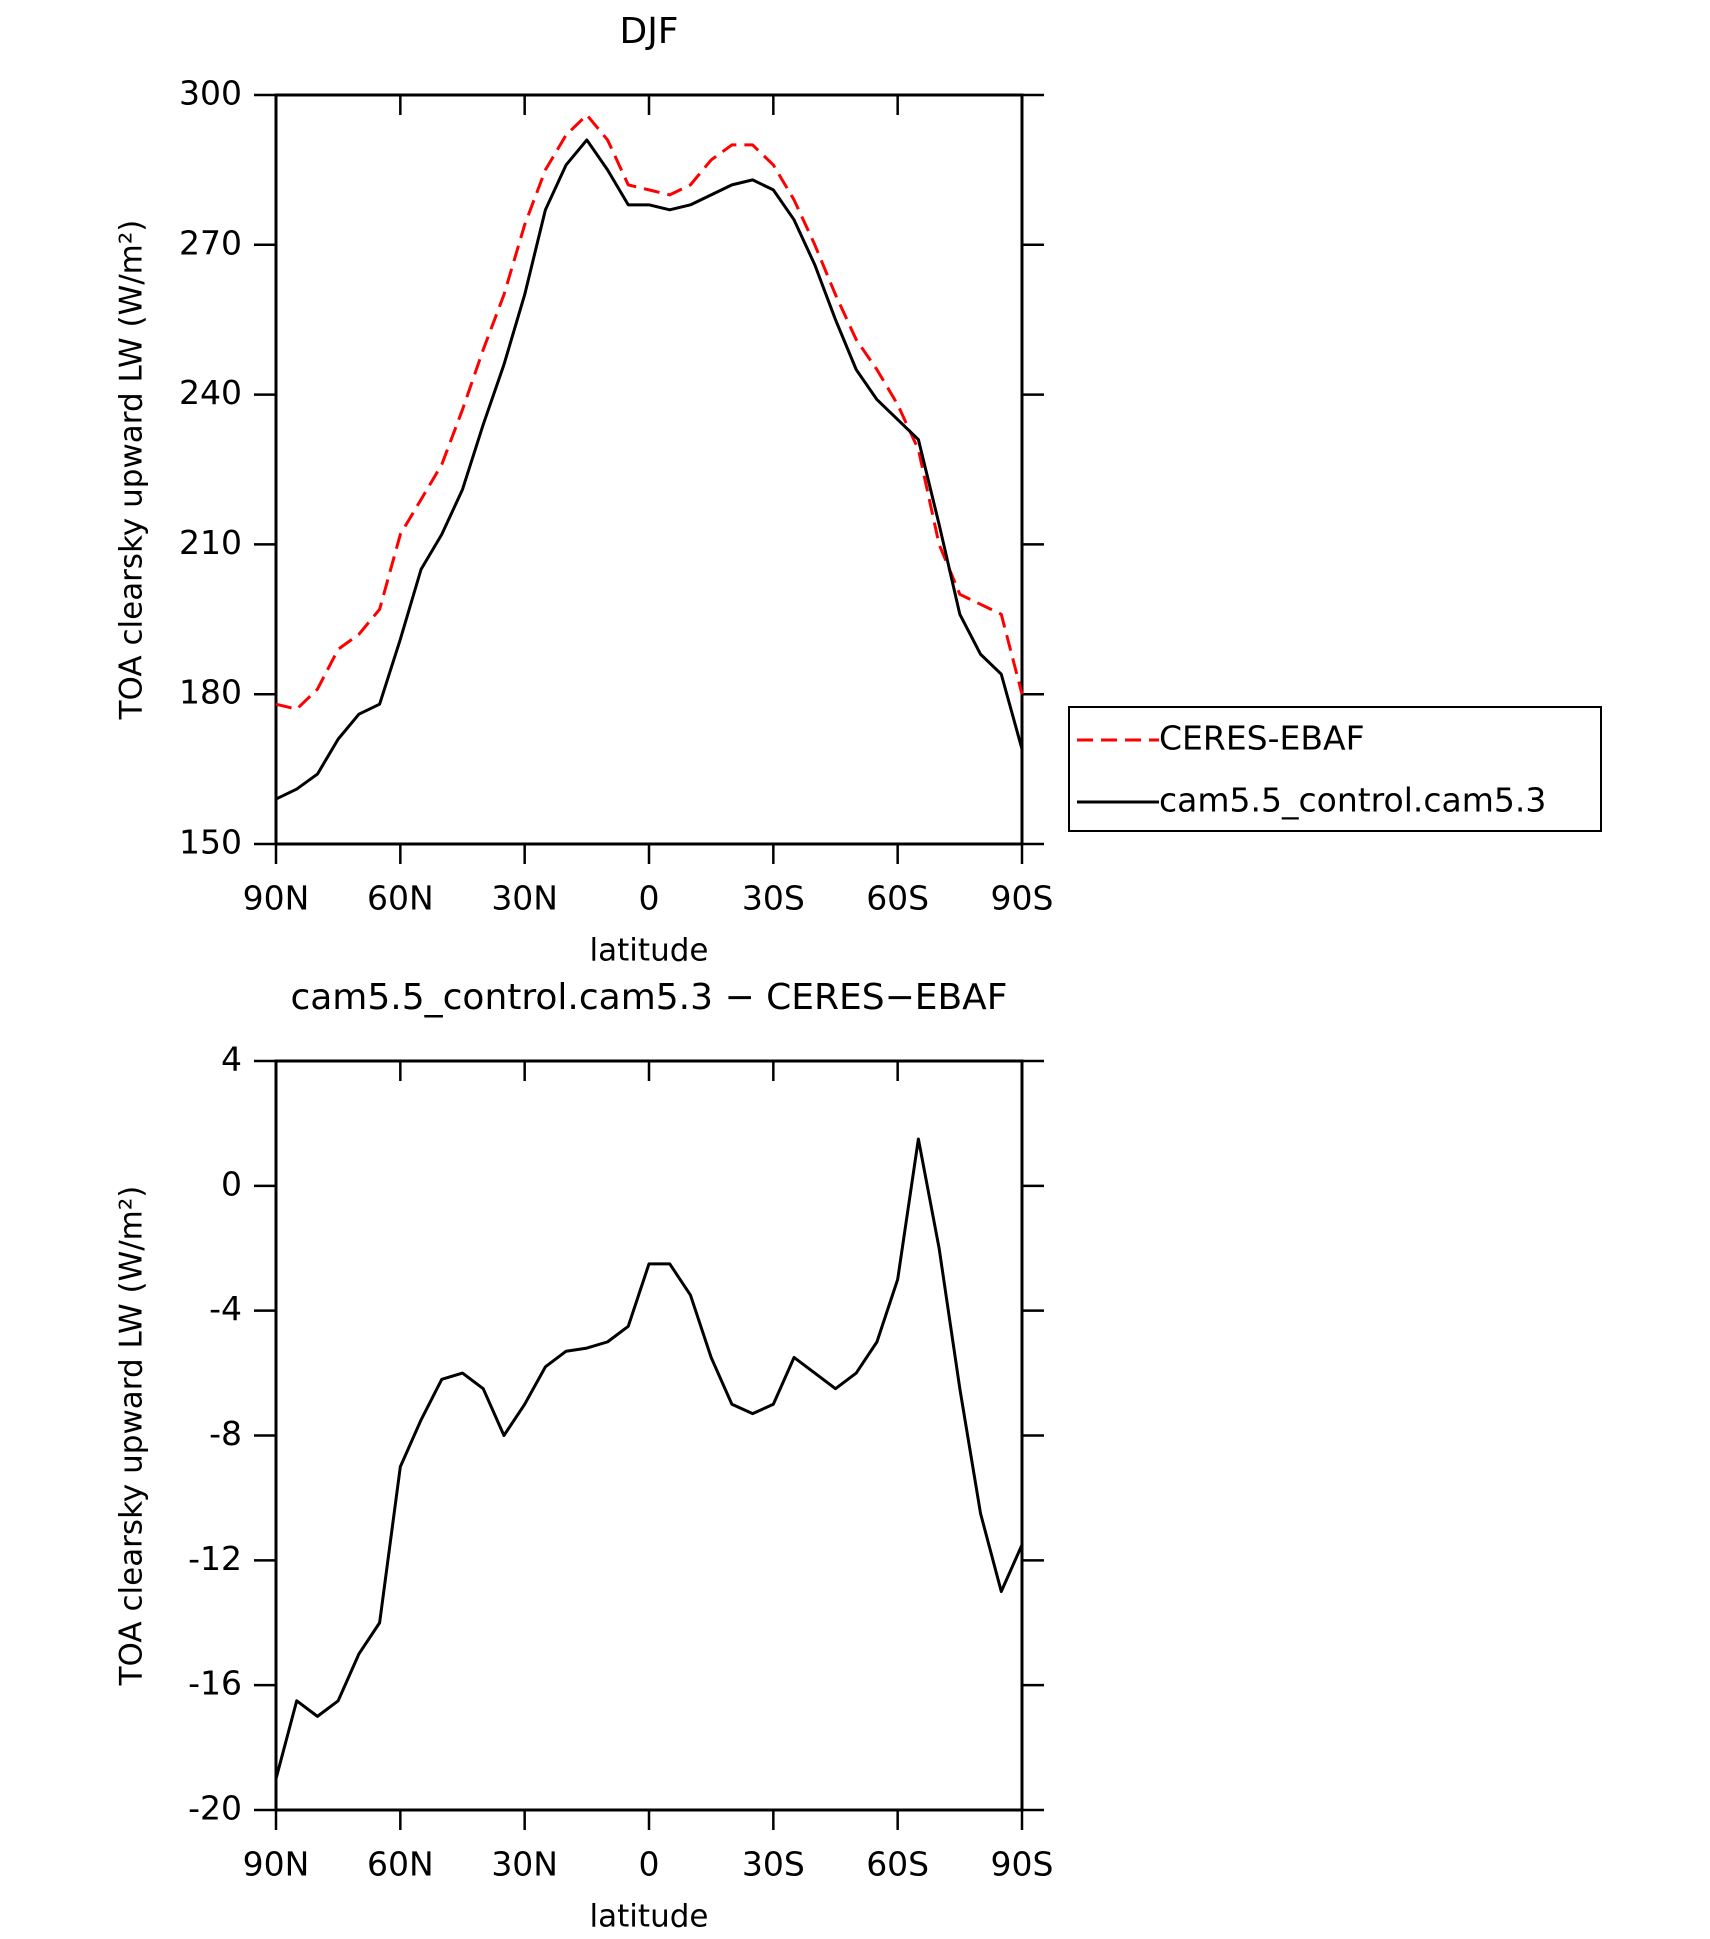 Image resolution: width=1710 pixels, height=1939 pixels. Describe the element at coordinates (648, 31) in the screenshot. I see `chart-title: DJF` at that location.